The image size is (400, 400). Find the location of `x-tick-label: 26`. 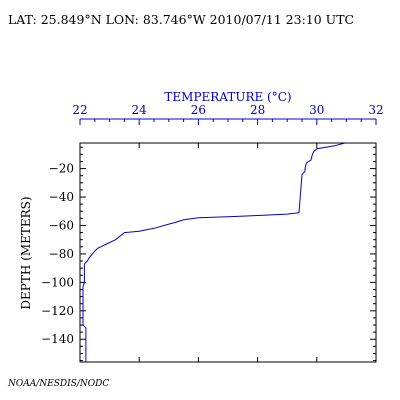

x-tick-label: 26 is located at coordinates (198, 110).